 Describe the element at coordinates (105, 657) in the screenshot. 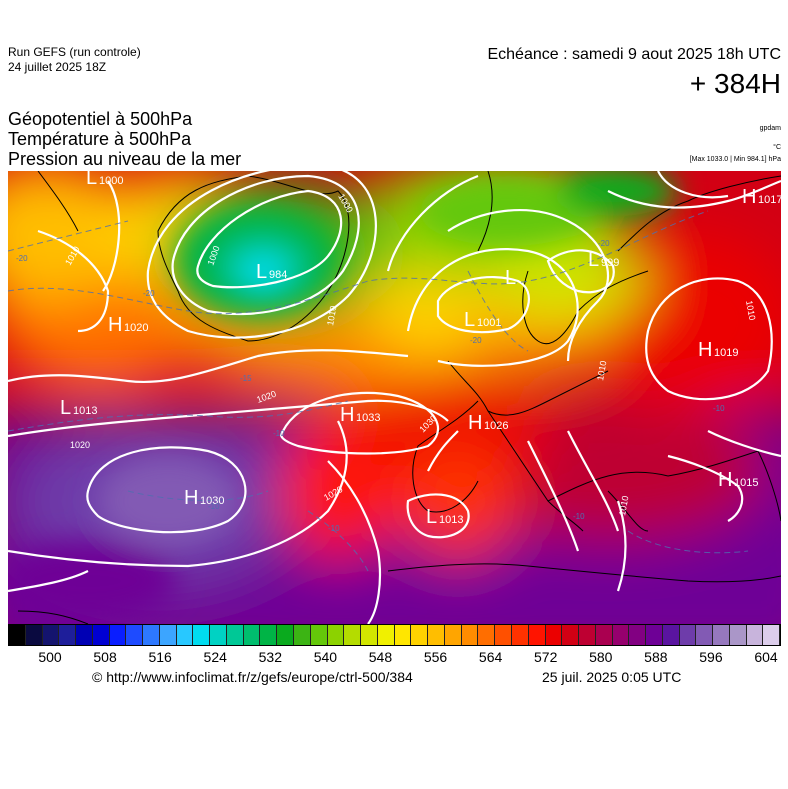

I see `scale-tick-label: 508` at that location.